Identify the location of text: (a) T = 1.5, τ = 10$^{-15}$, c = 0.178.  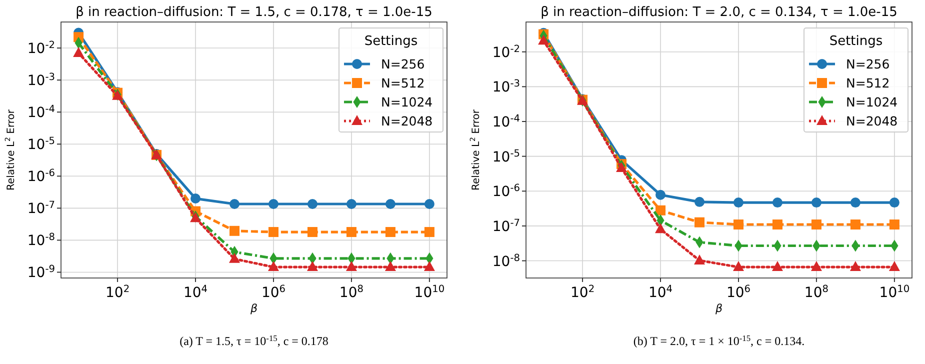
(254, 341).